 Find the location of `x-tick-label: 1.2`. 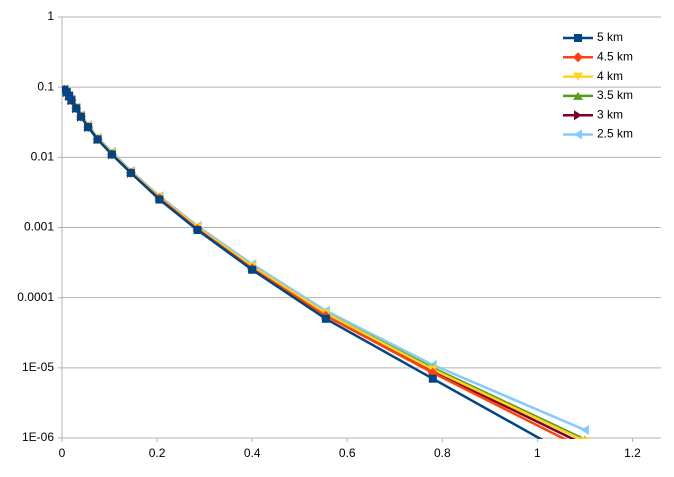

x-tick-label: 1.2 is located at coordinates (632, 453).